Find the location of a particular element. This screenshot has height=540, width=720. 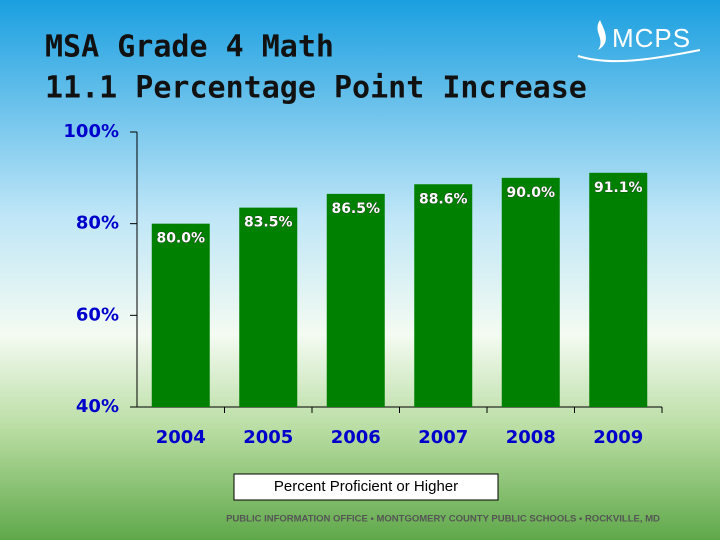

chart-title: MSA Grade 4 Math is located at coordinates (189, 47).